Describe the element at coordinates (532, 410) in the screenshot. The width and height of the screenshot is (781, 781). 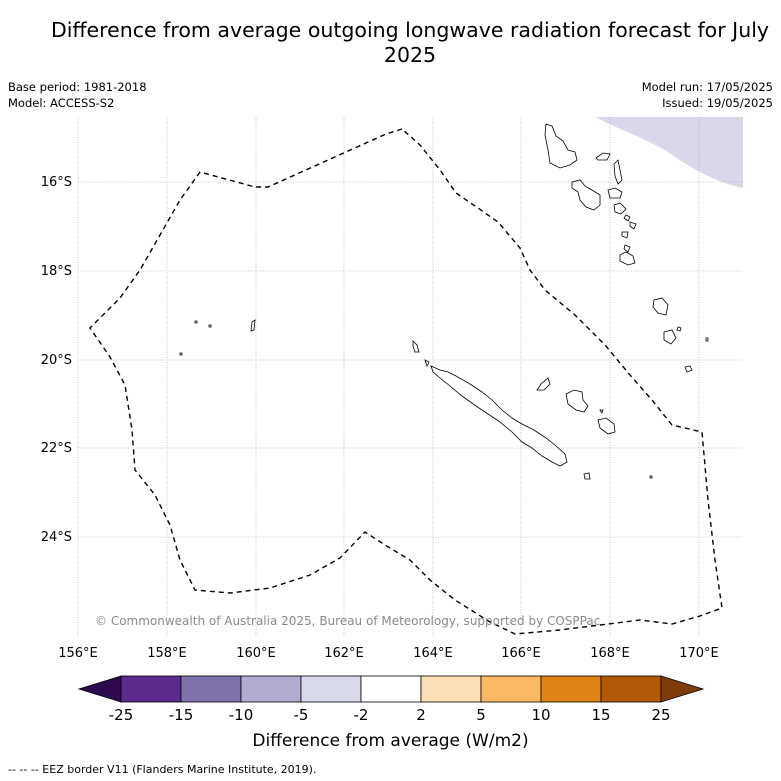
I see `new-caledonia` at that location.